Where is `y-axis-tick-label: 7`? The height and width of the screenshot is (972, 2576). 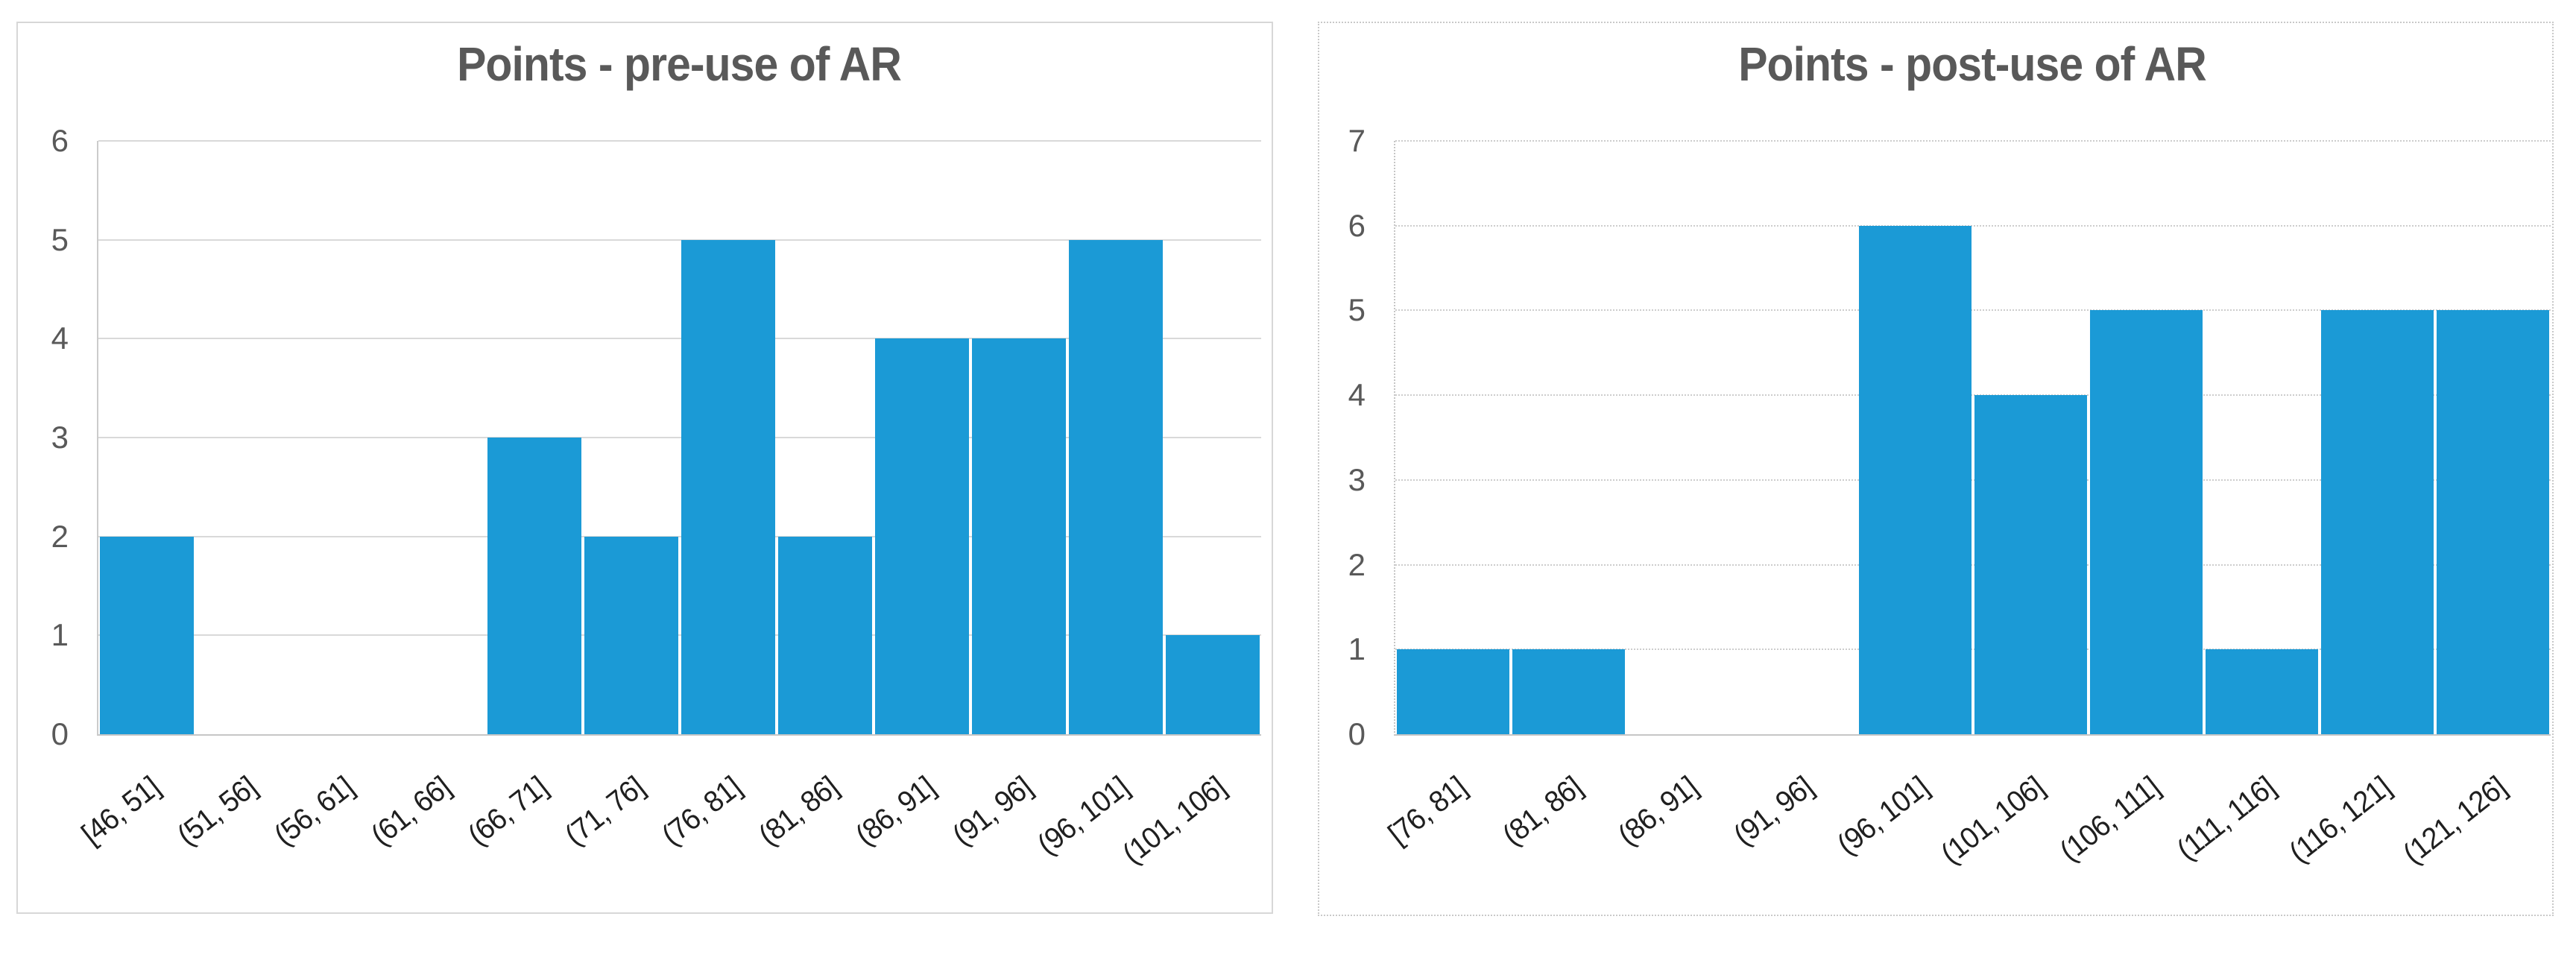
y-axis-tick-label: 7 is located at coordinates (1357, 140).